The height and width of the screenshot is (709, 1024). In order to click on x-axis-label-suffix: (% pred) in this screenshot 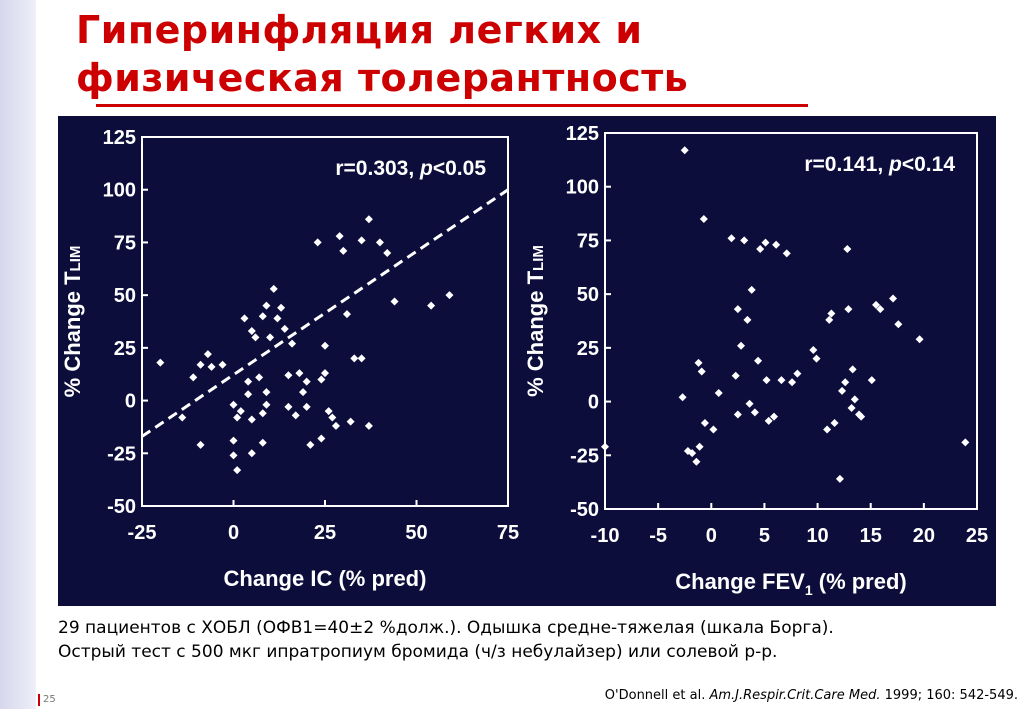, I will do `click(860, 581)`.